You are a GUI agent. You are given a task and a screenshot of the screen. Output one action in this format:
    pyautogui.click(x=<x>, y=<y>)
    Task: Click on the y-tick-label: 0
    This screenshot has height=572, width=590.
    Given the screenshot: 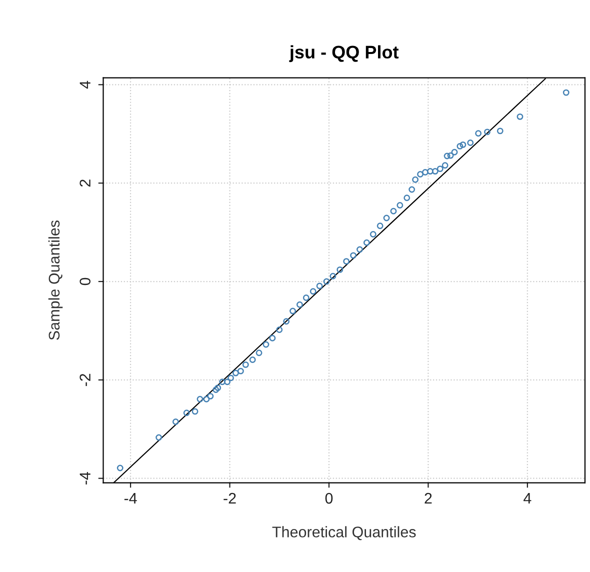 What is the action you would take?
    pyautogui.click(x=85, y=282)
    